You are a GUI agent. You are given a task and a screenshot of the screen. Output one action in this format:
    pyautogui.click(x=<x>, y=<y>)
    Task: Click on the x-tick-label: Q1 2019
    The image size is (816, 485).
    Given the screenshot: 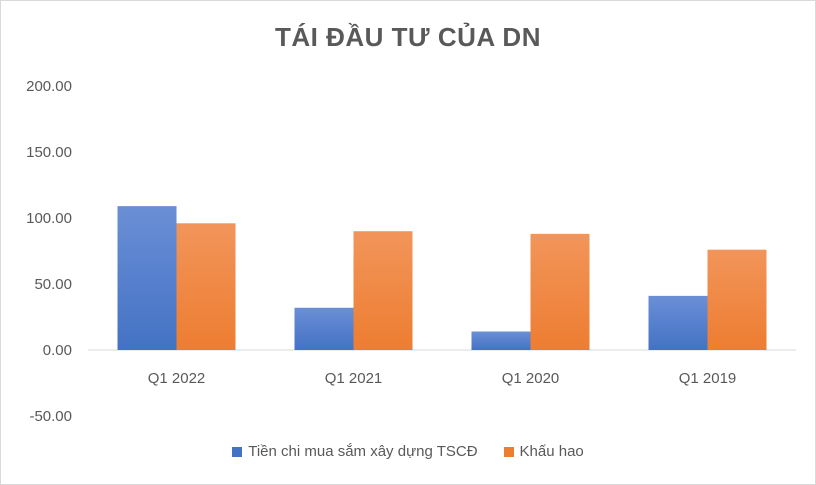 What is the action you would take?
    pyautogui.click(x=708, y=378)
    